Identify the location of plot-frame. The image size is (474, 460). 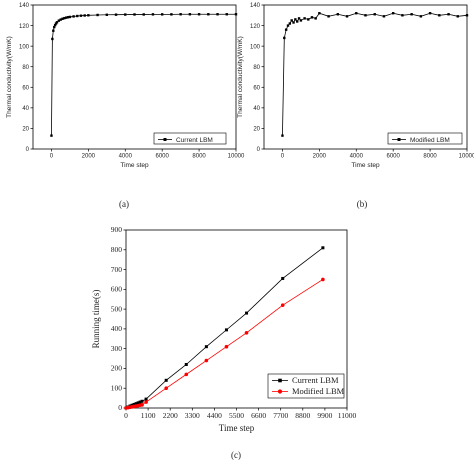
(365, 77).